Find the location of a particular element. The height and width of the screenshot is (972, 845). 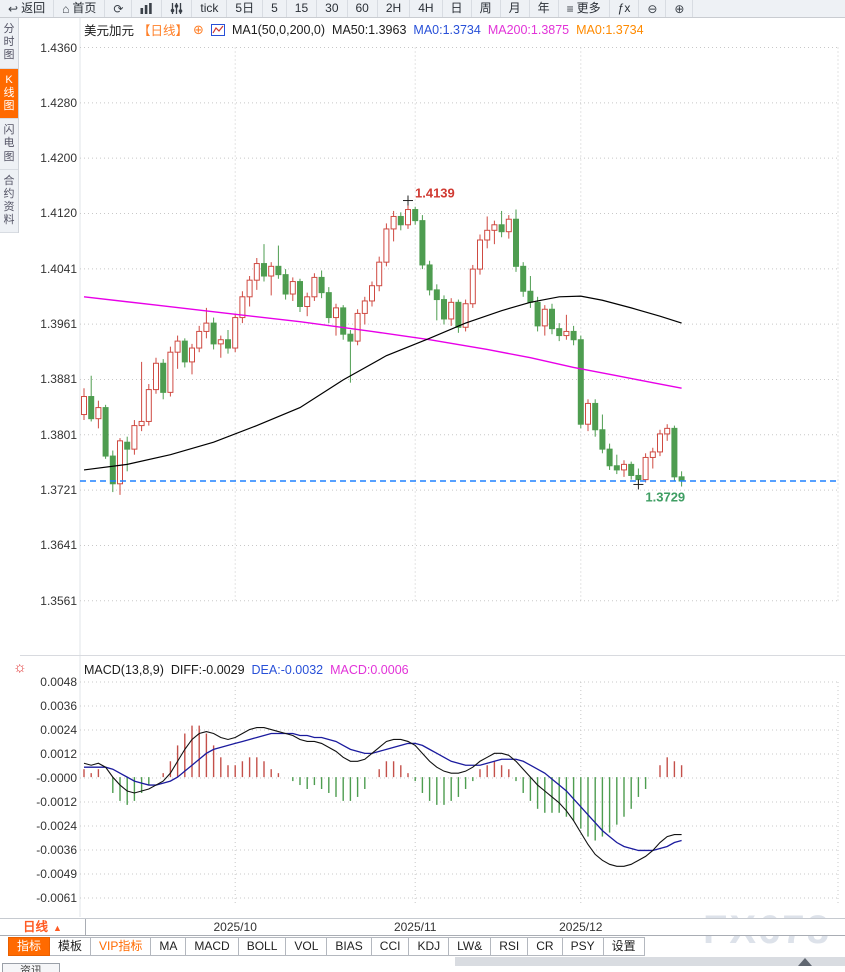

x-axis-label: 2025/10 is located at coordinates (235, 927).